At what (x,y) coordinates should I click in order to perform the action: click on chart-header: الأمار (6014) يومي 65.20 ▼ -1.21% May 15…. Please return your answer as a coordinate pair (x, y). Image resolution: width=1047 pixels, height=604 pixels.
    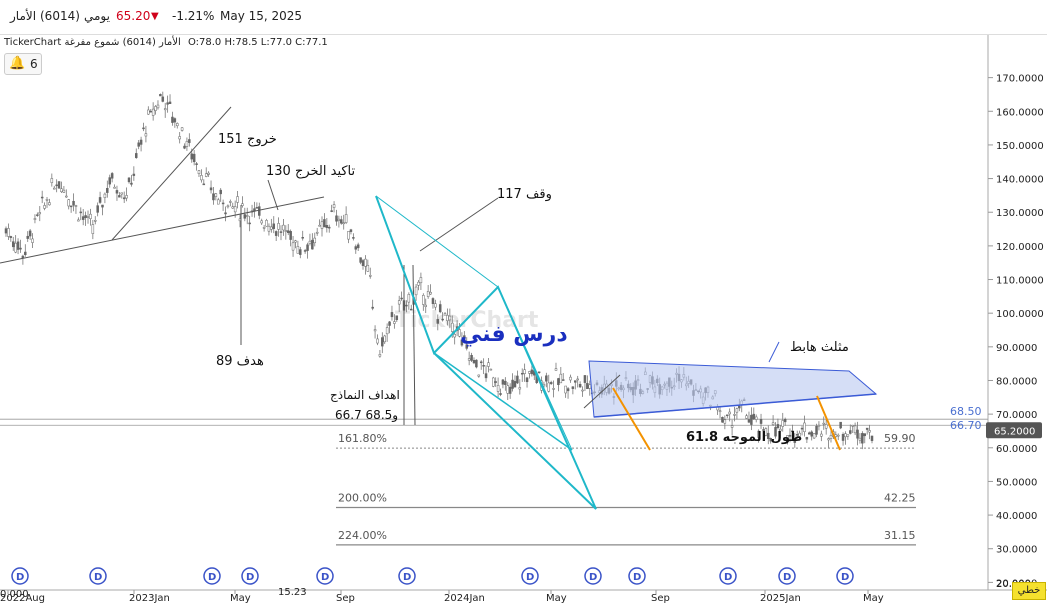
    Looking at the image, I should click on (523, 17).